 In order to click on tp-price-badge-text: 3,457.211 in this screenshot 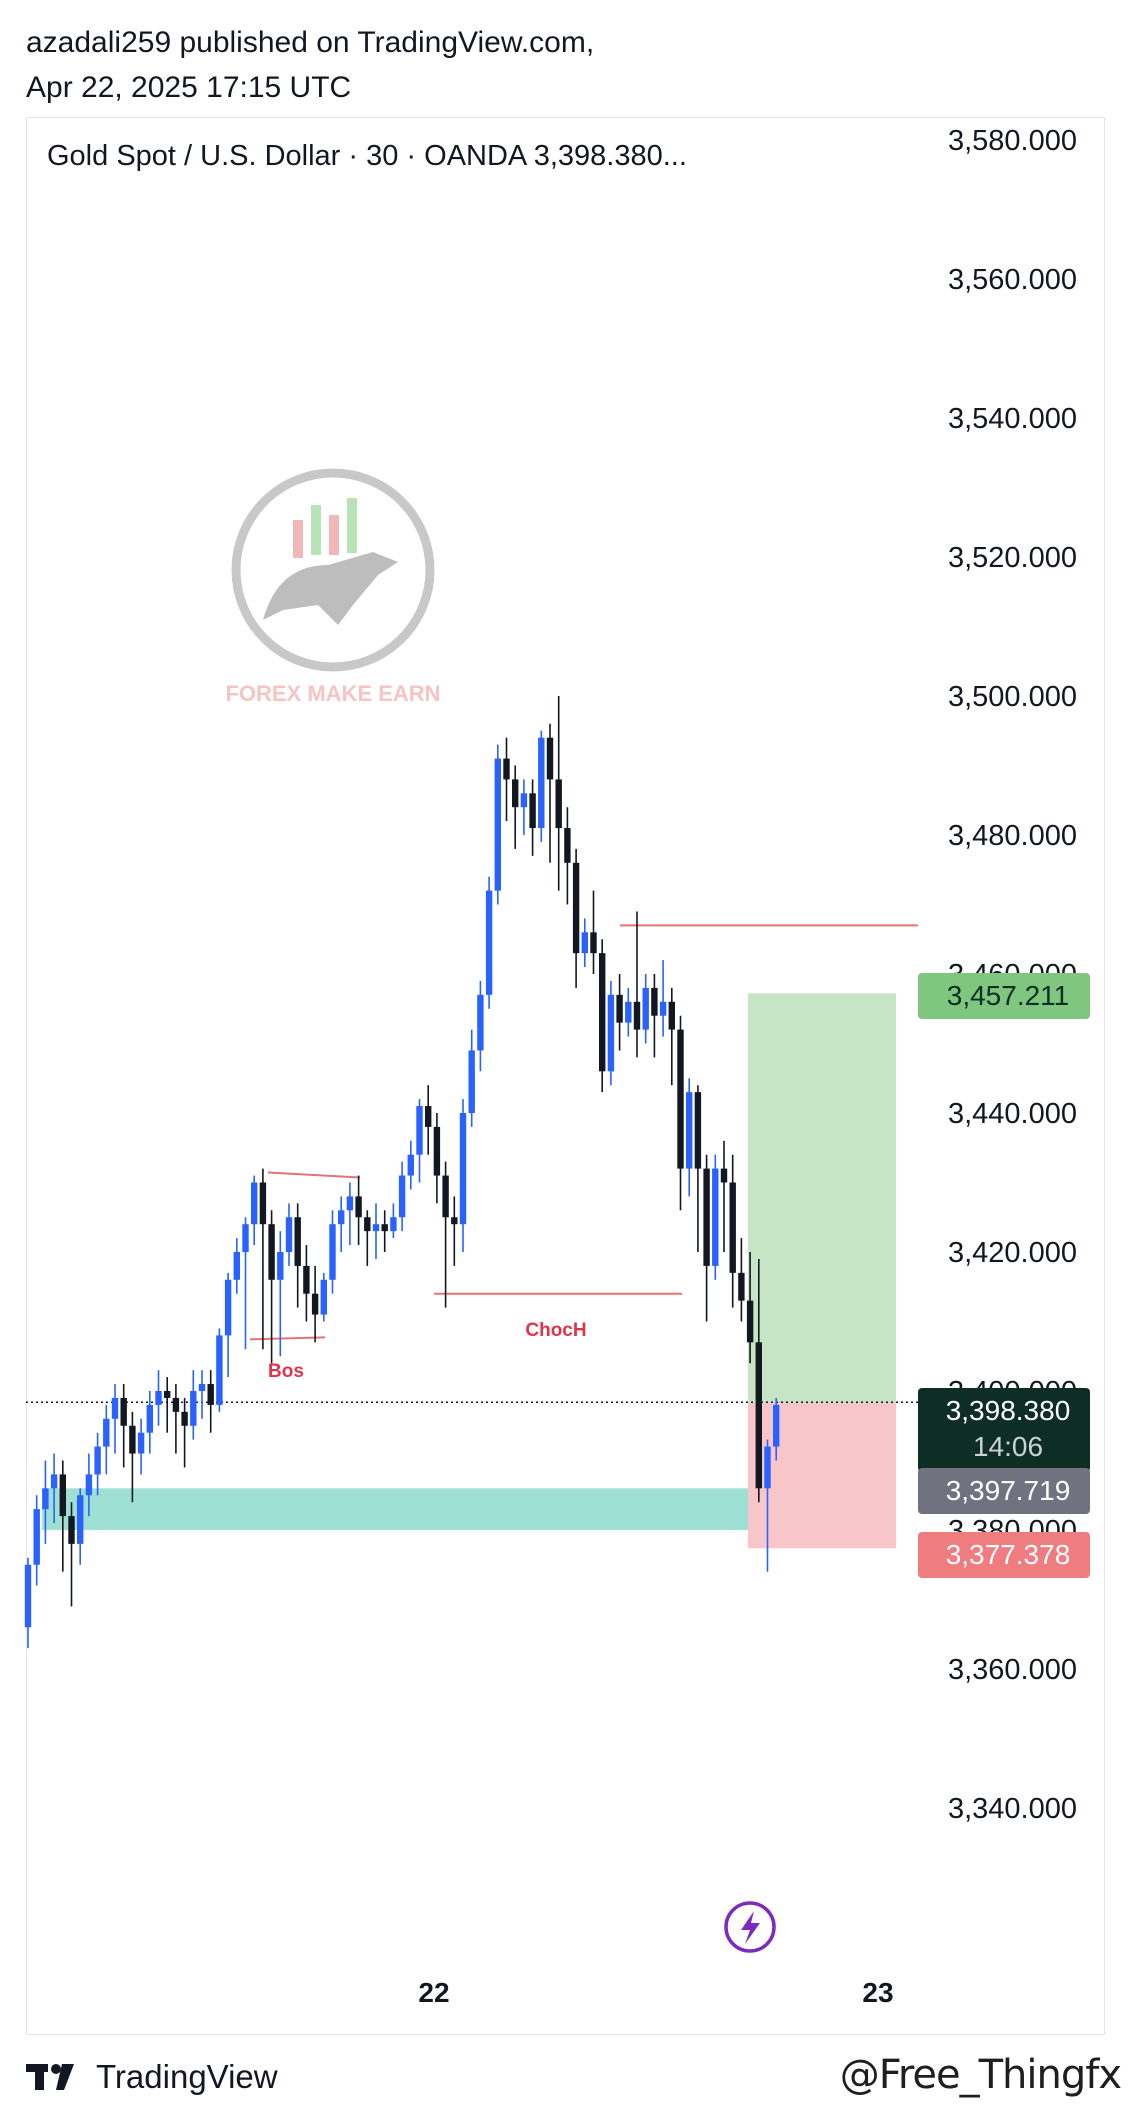, I will do `click(1008, 995)`.